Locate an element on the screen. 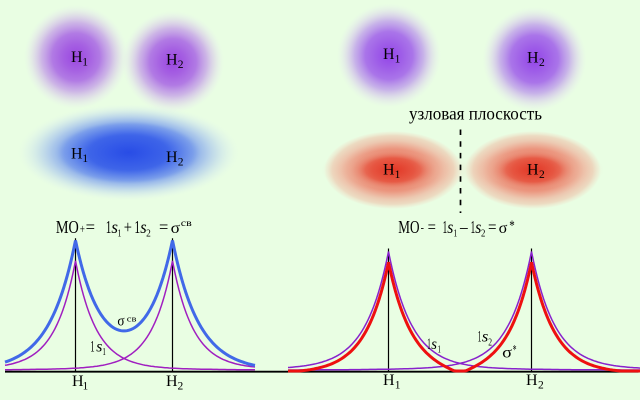 The image size is (640, 400). svg-text: узловая плоскость is located at coordinates (475, 114).